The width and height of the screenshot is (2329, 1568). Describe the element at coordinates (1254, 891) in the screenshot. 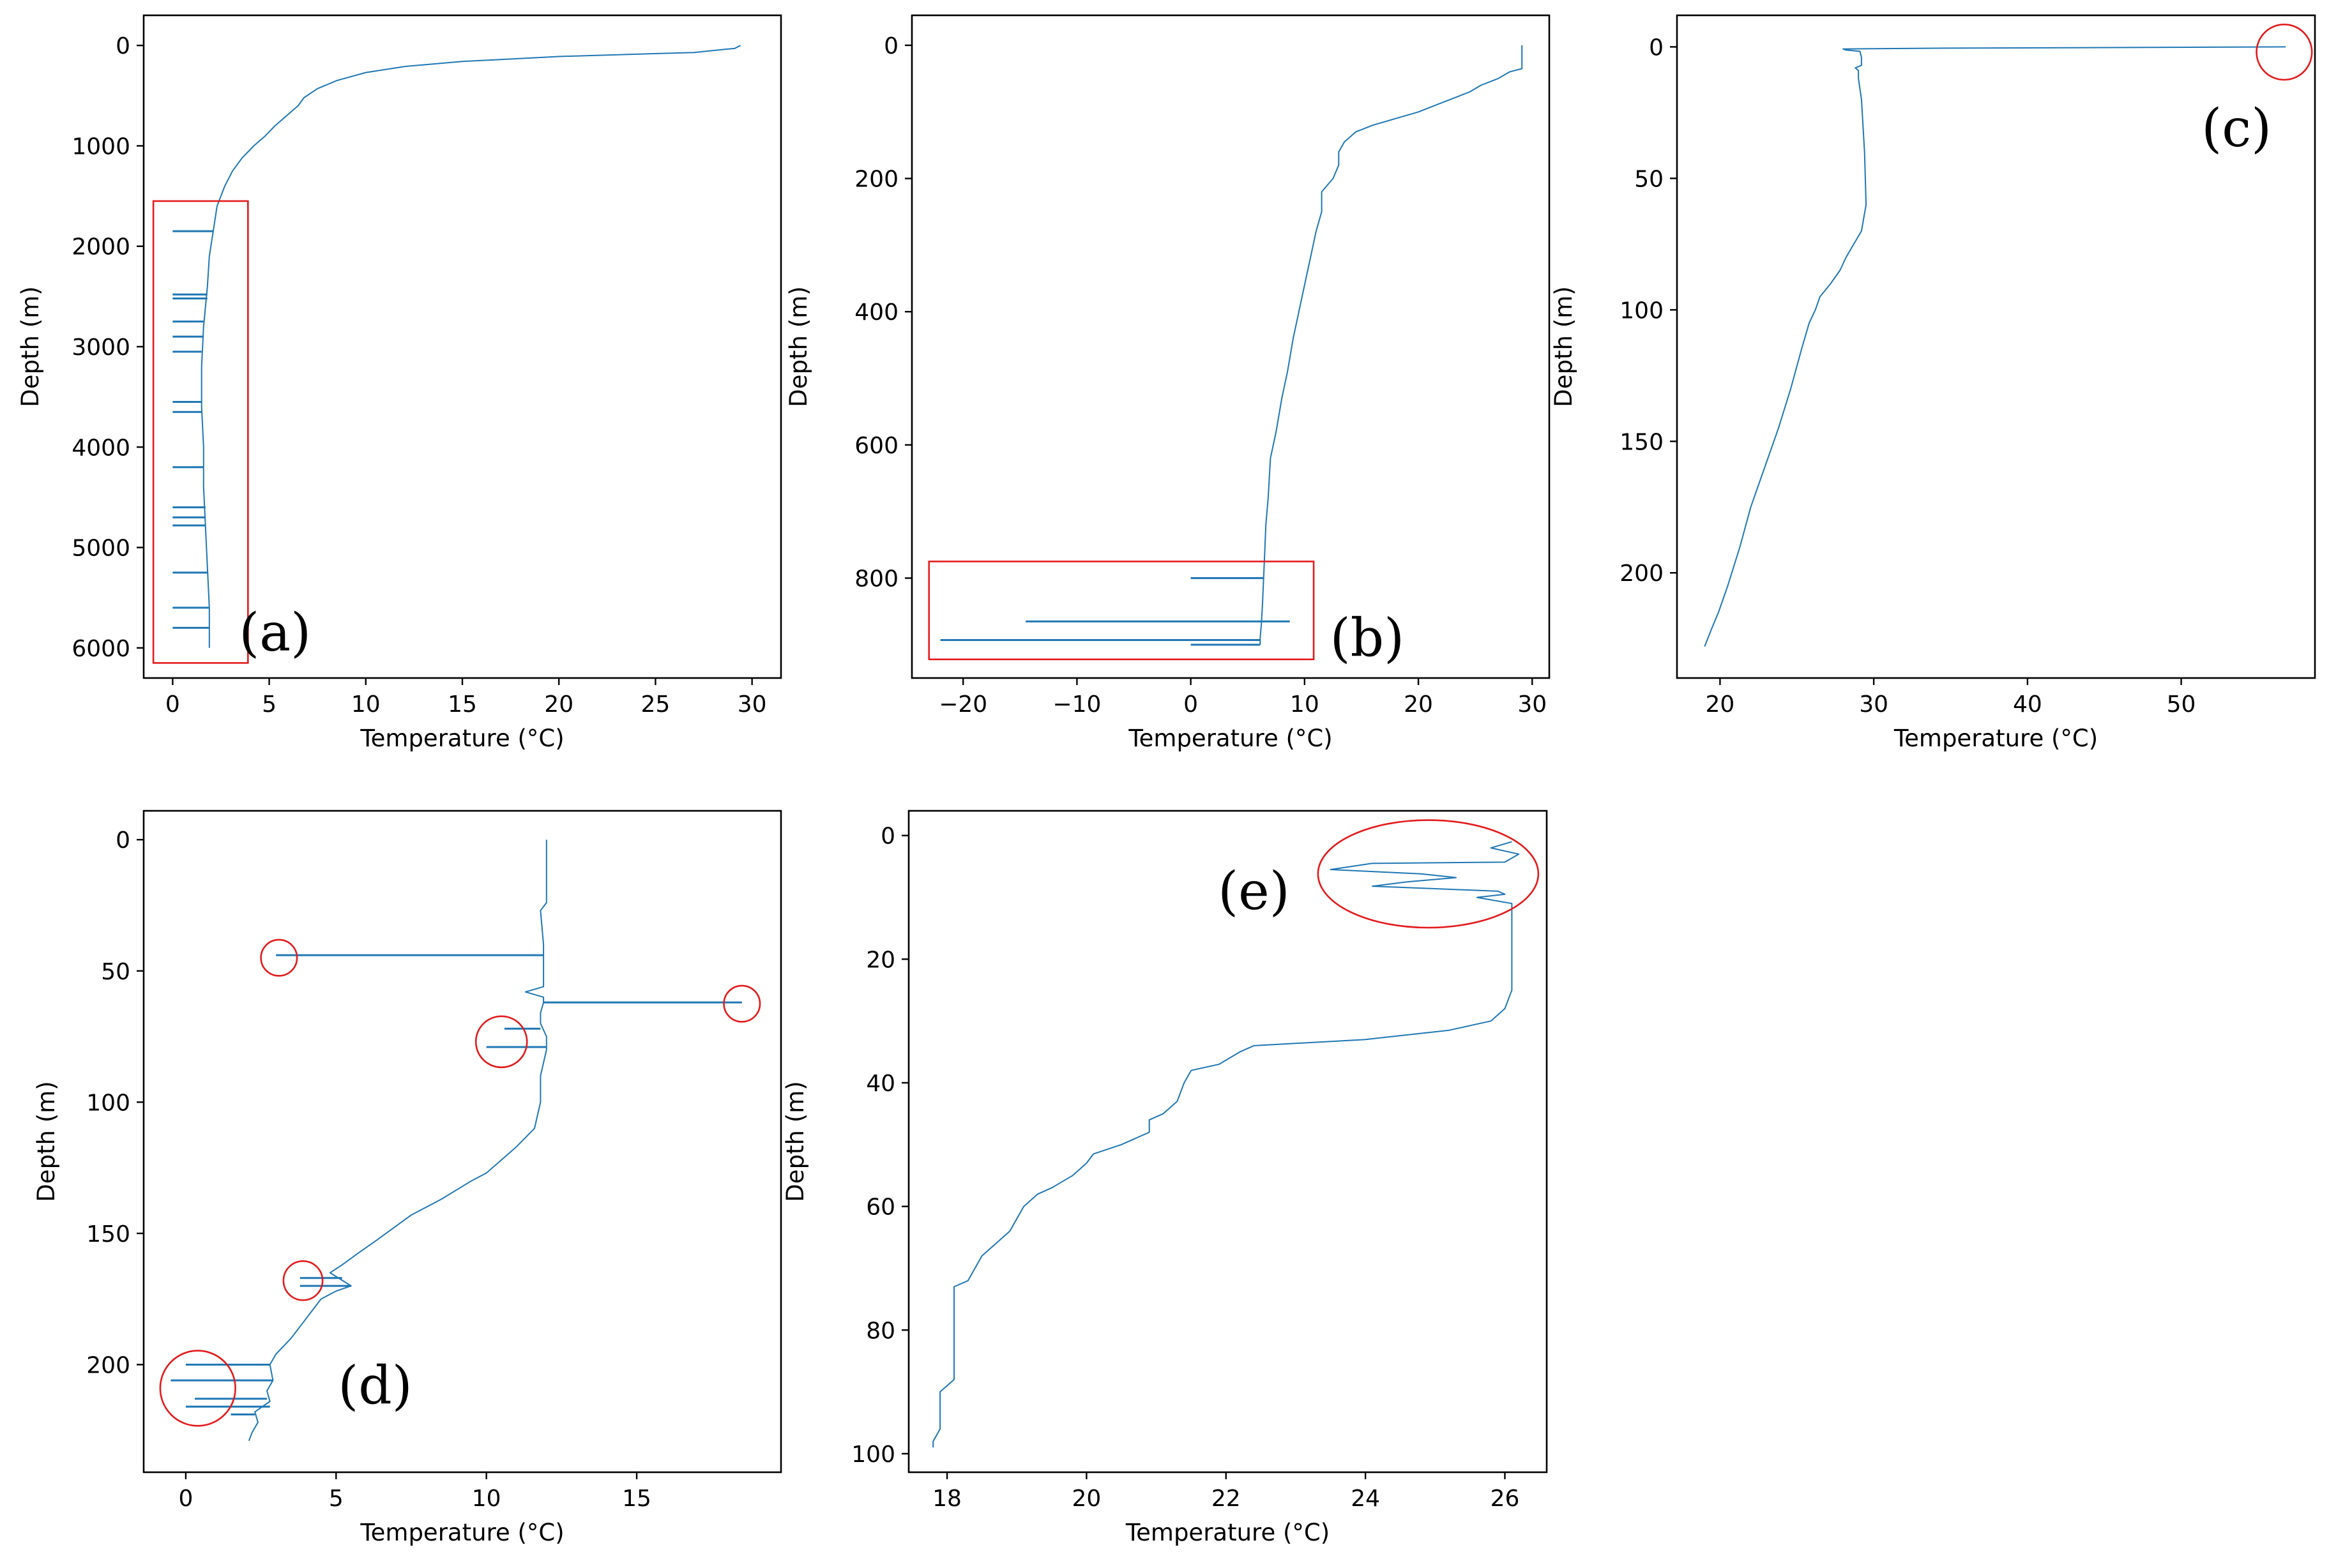

I see `panel-label-e: (e)` at that location.